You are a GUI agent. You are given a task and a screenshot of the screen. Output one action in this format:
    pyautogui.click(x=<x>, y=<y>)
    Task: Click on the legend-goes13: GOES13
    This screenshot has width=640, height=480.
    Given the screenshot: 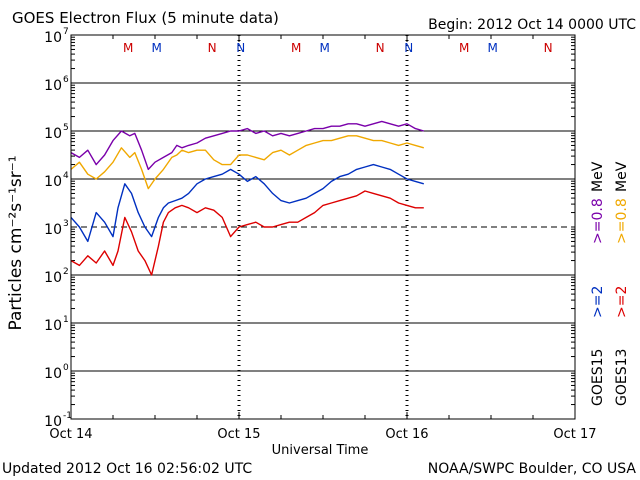 What is the action you would take?
    pyautogui.click(x=622, y=377)
    